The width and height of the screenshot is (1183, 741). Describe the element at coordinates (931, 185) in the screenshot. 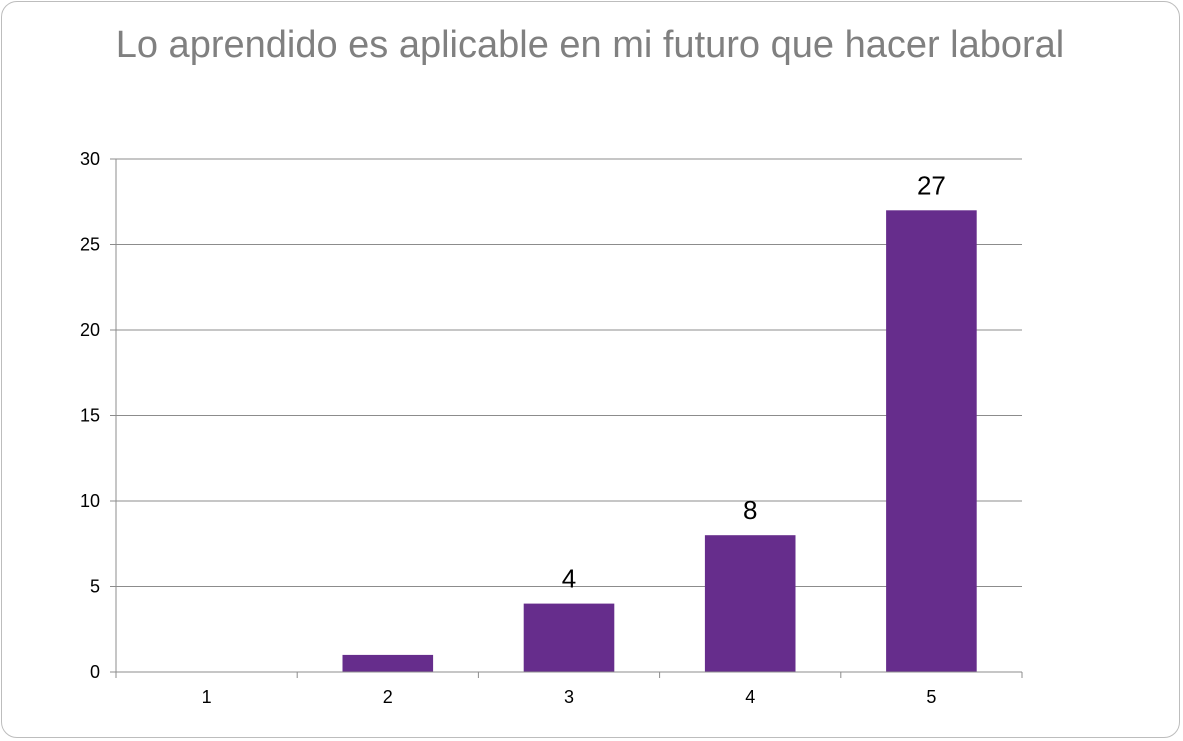

I see `data-label-5: 27` at that location.